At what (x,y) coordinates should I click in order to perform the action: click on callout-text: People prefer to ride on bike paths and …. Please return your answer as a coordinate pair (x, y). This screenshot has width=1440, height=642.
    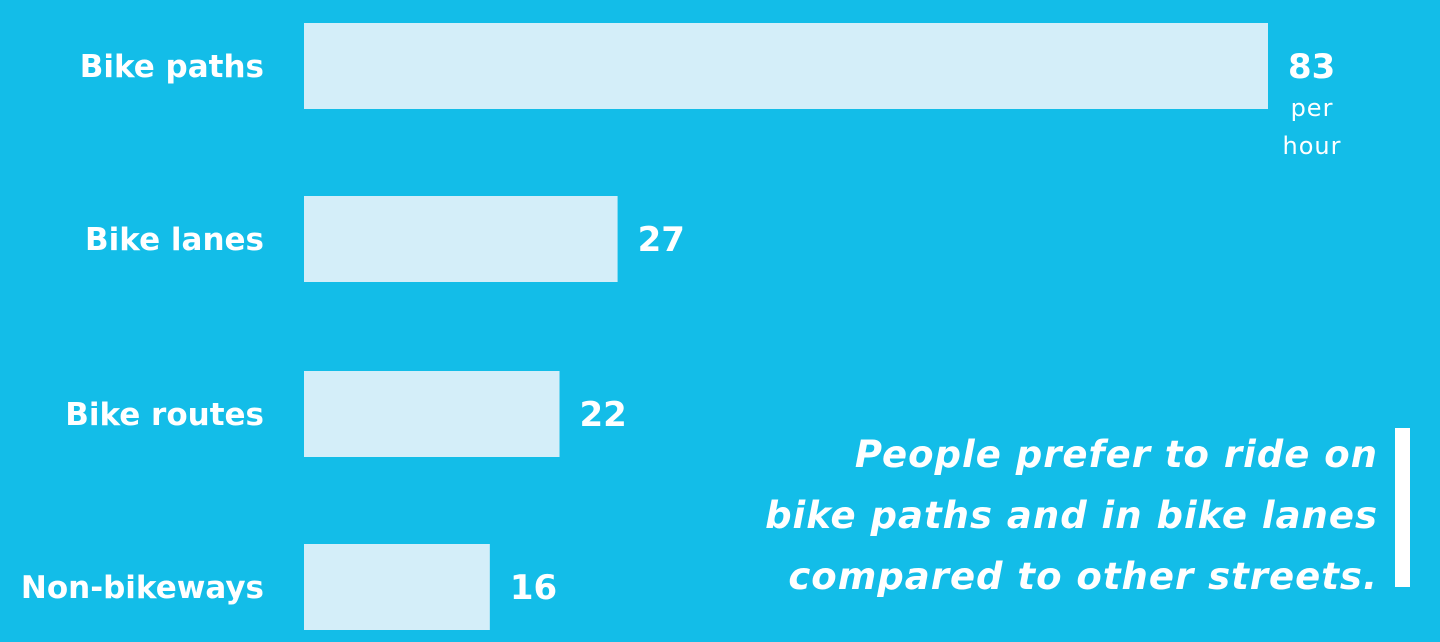
    Looking at the image, I should click on (1018, 515).